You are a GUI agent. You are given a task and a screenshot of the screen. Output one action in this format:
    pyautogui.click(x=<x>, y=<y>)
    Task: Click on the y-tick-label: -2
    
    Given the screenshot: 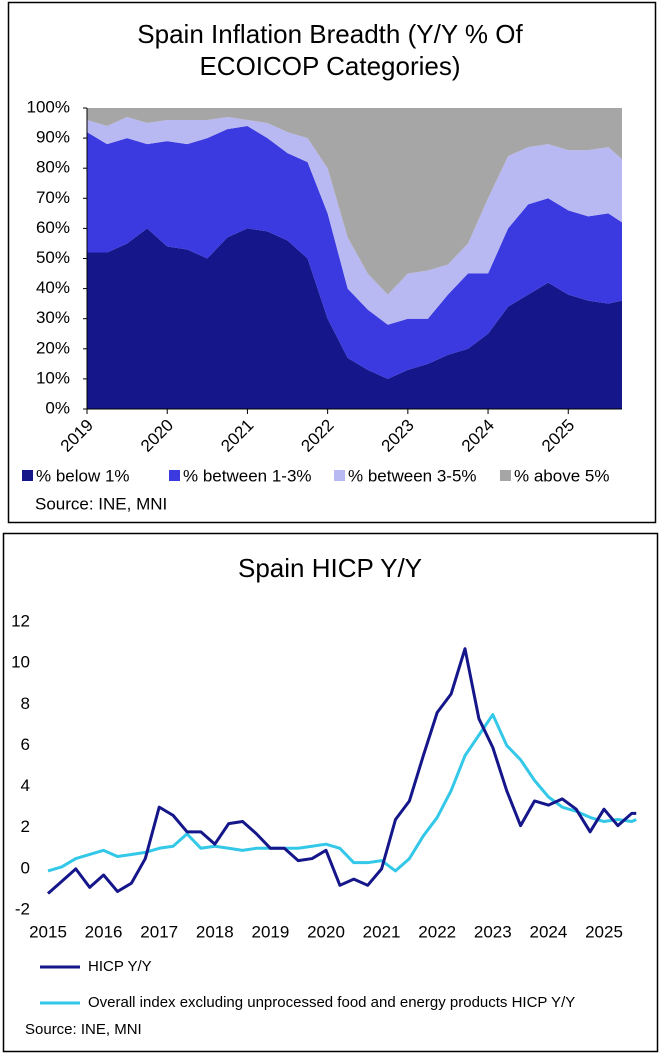 What is the action you would take?
    pyautogui.click(x=22, y=908)
    